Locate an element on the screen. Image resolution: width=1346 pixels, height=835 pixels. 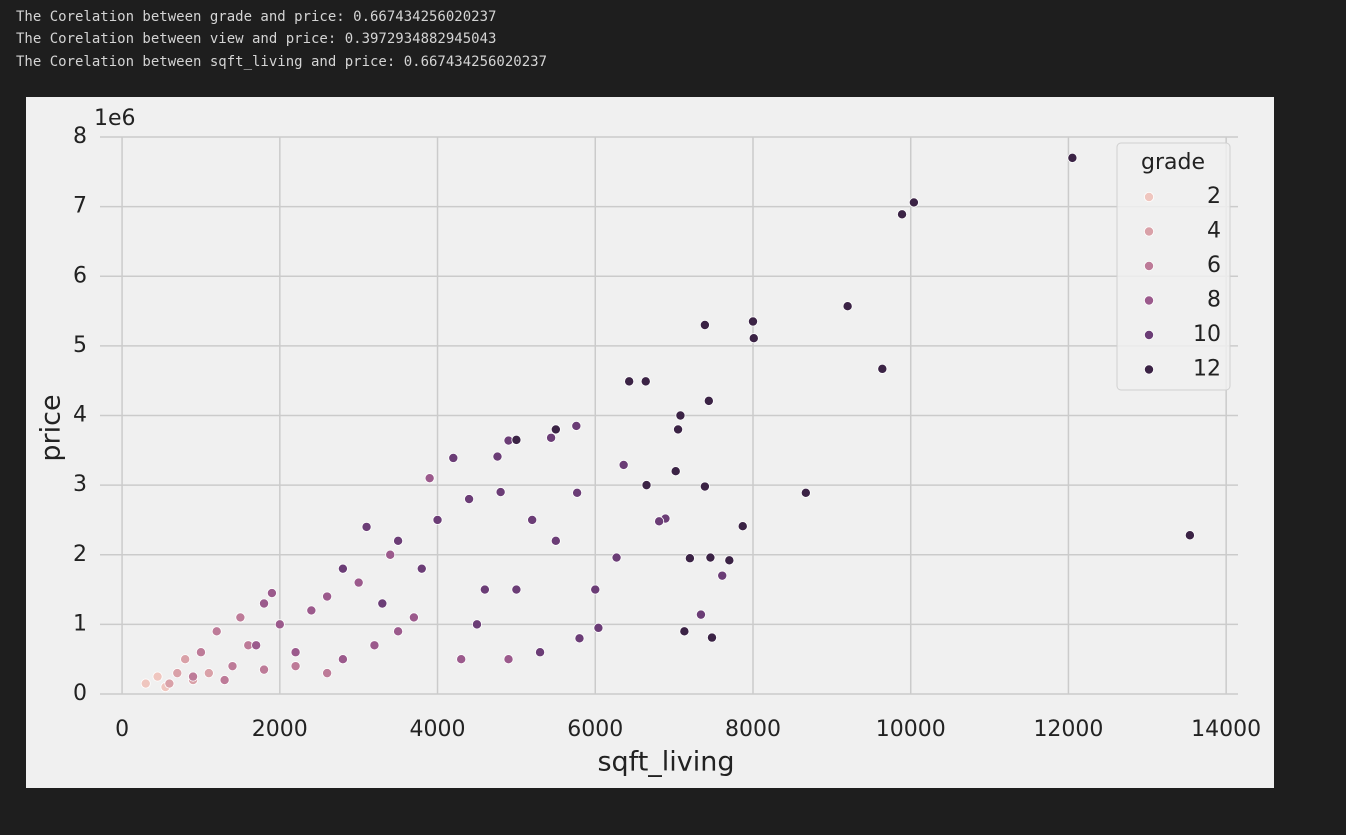
x-tick-label: 10000 is located at coordinates (911, 729).